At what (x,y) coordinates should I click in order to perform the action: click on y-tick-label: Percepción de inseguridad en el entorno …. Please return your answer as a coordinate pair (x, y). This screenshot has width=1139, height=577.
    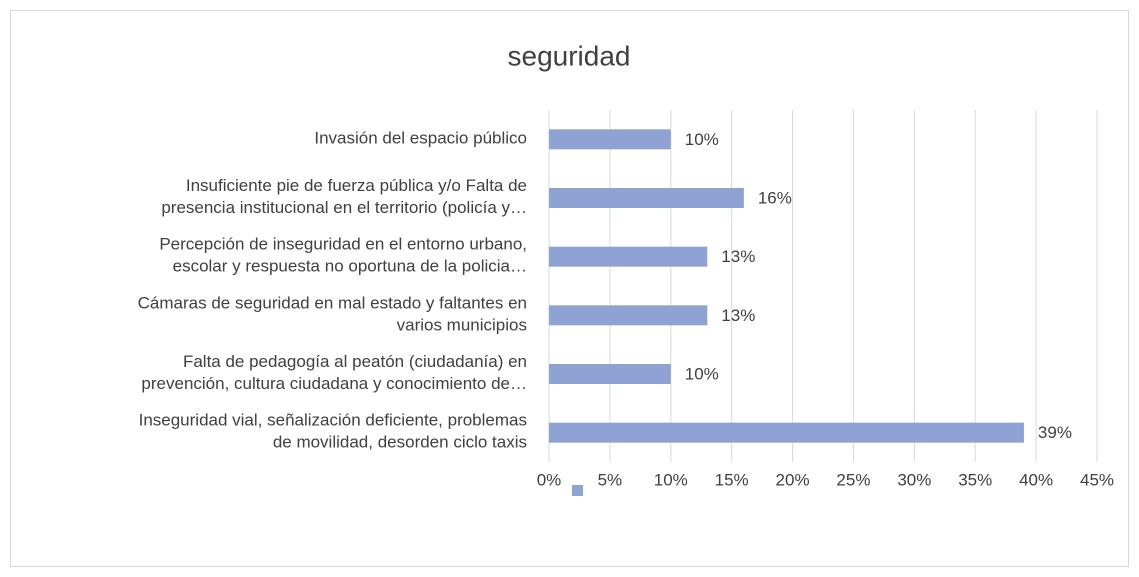
    Looking at the image, I should click on (343, 255).